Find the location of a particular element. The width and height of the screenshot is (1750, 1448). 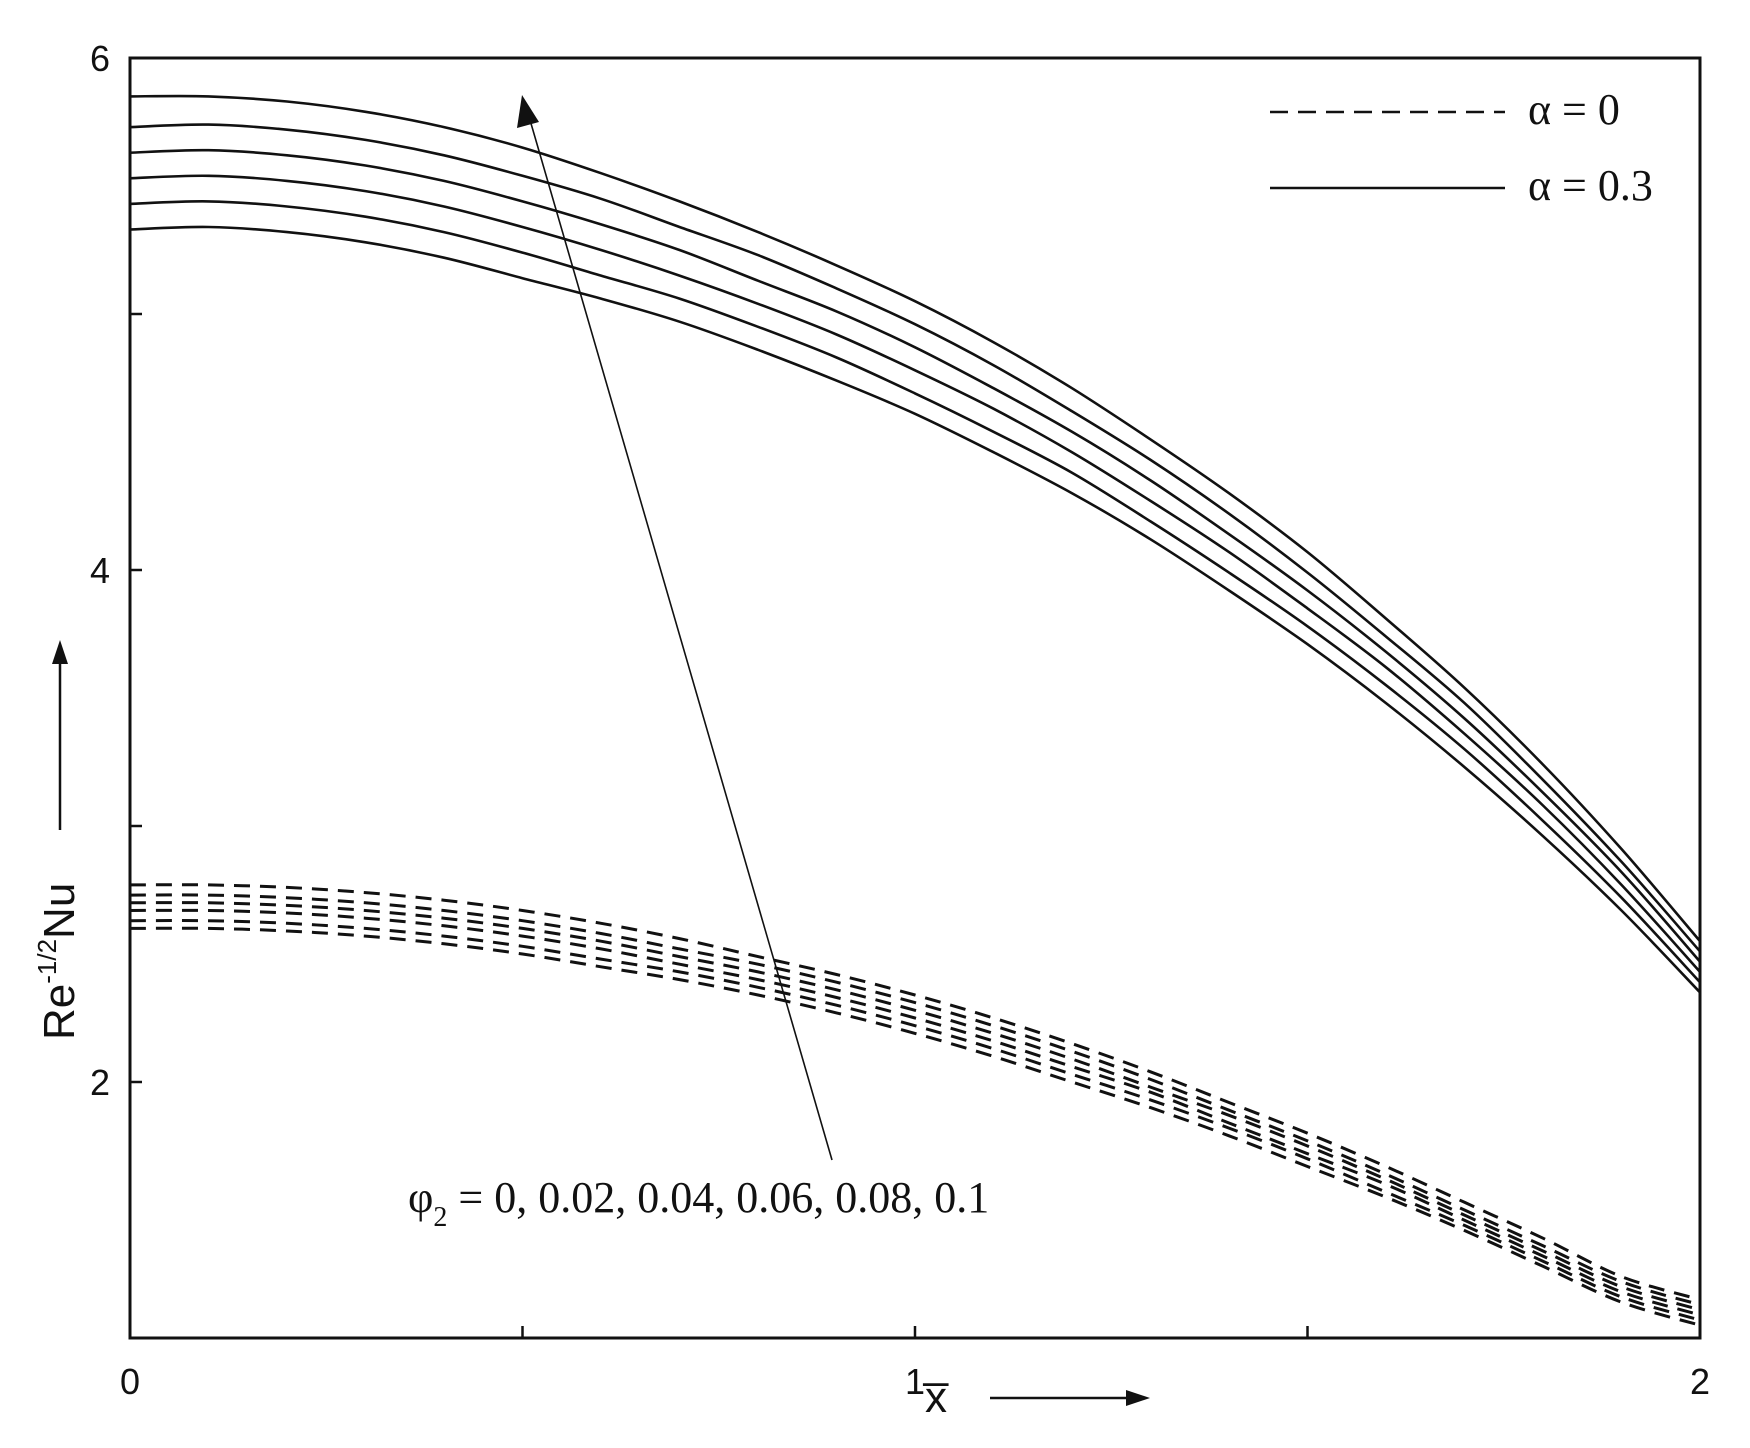

x-tick-label: 2 is located at coordinates (1700, 1381).